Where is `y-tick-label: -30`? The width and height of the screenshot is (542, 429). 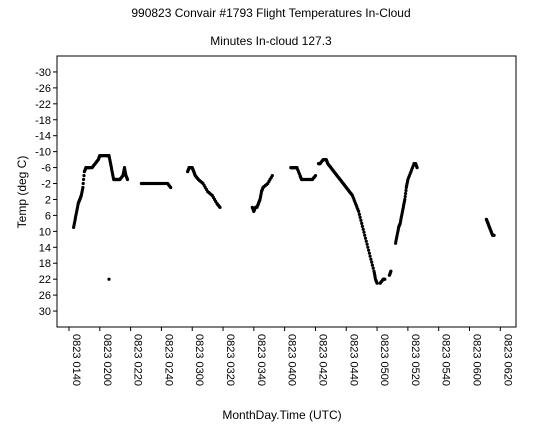 y-tick-label: -30 is located at coordinates (43, 73).